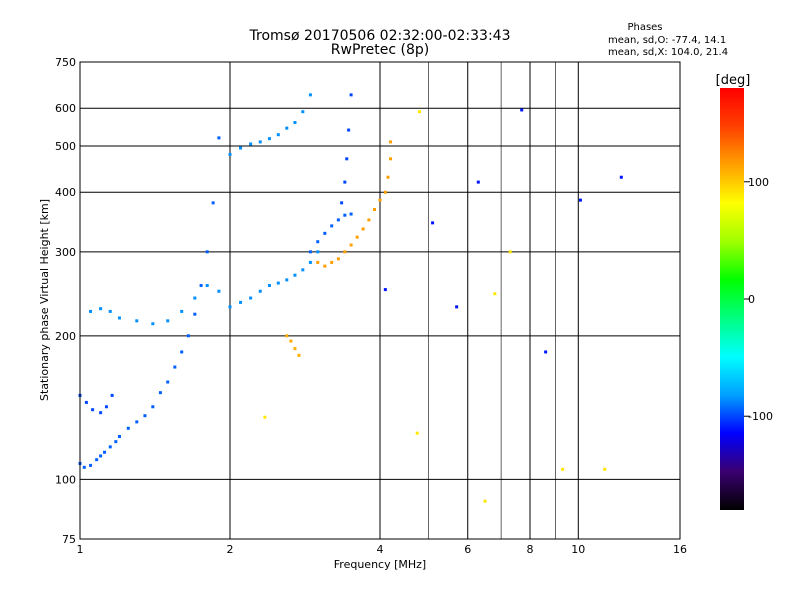  Describe the element at coordinates (65, 146) in the screenshot. I see `y-tick-label: 500` at that location.